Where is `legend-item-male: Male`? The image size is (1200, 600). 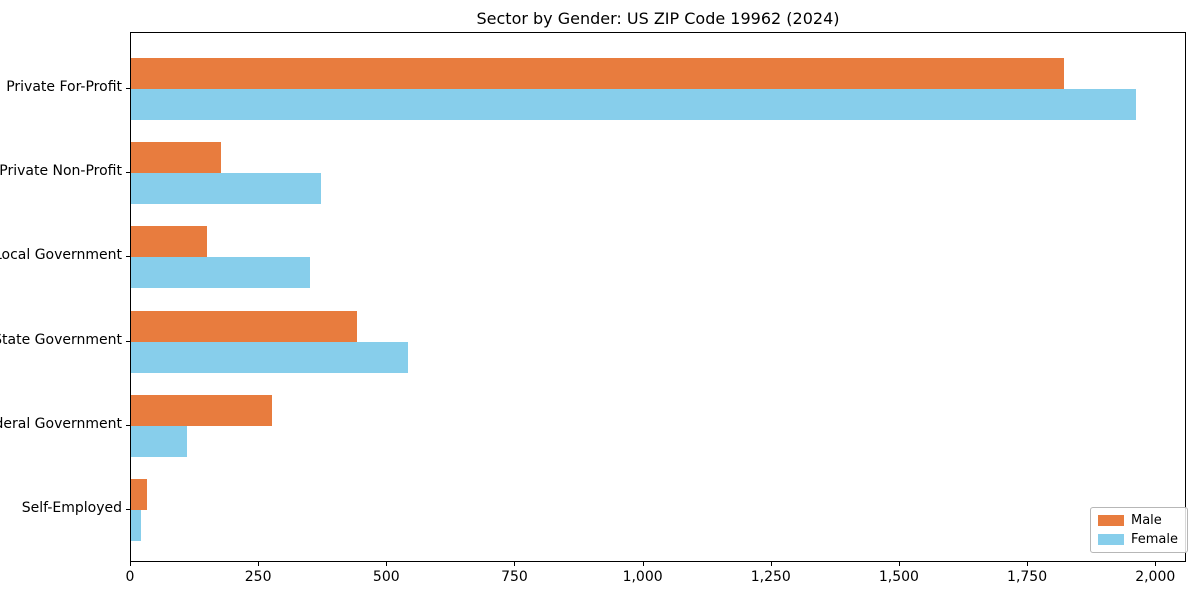 legend-item-male: Male is located at coordinates (1138, 520).